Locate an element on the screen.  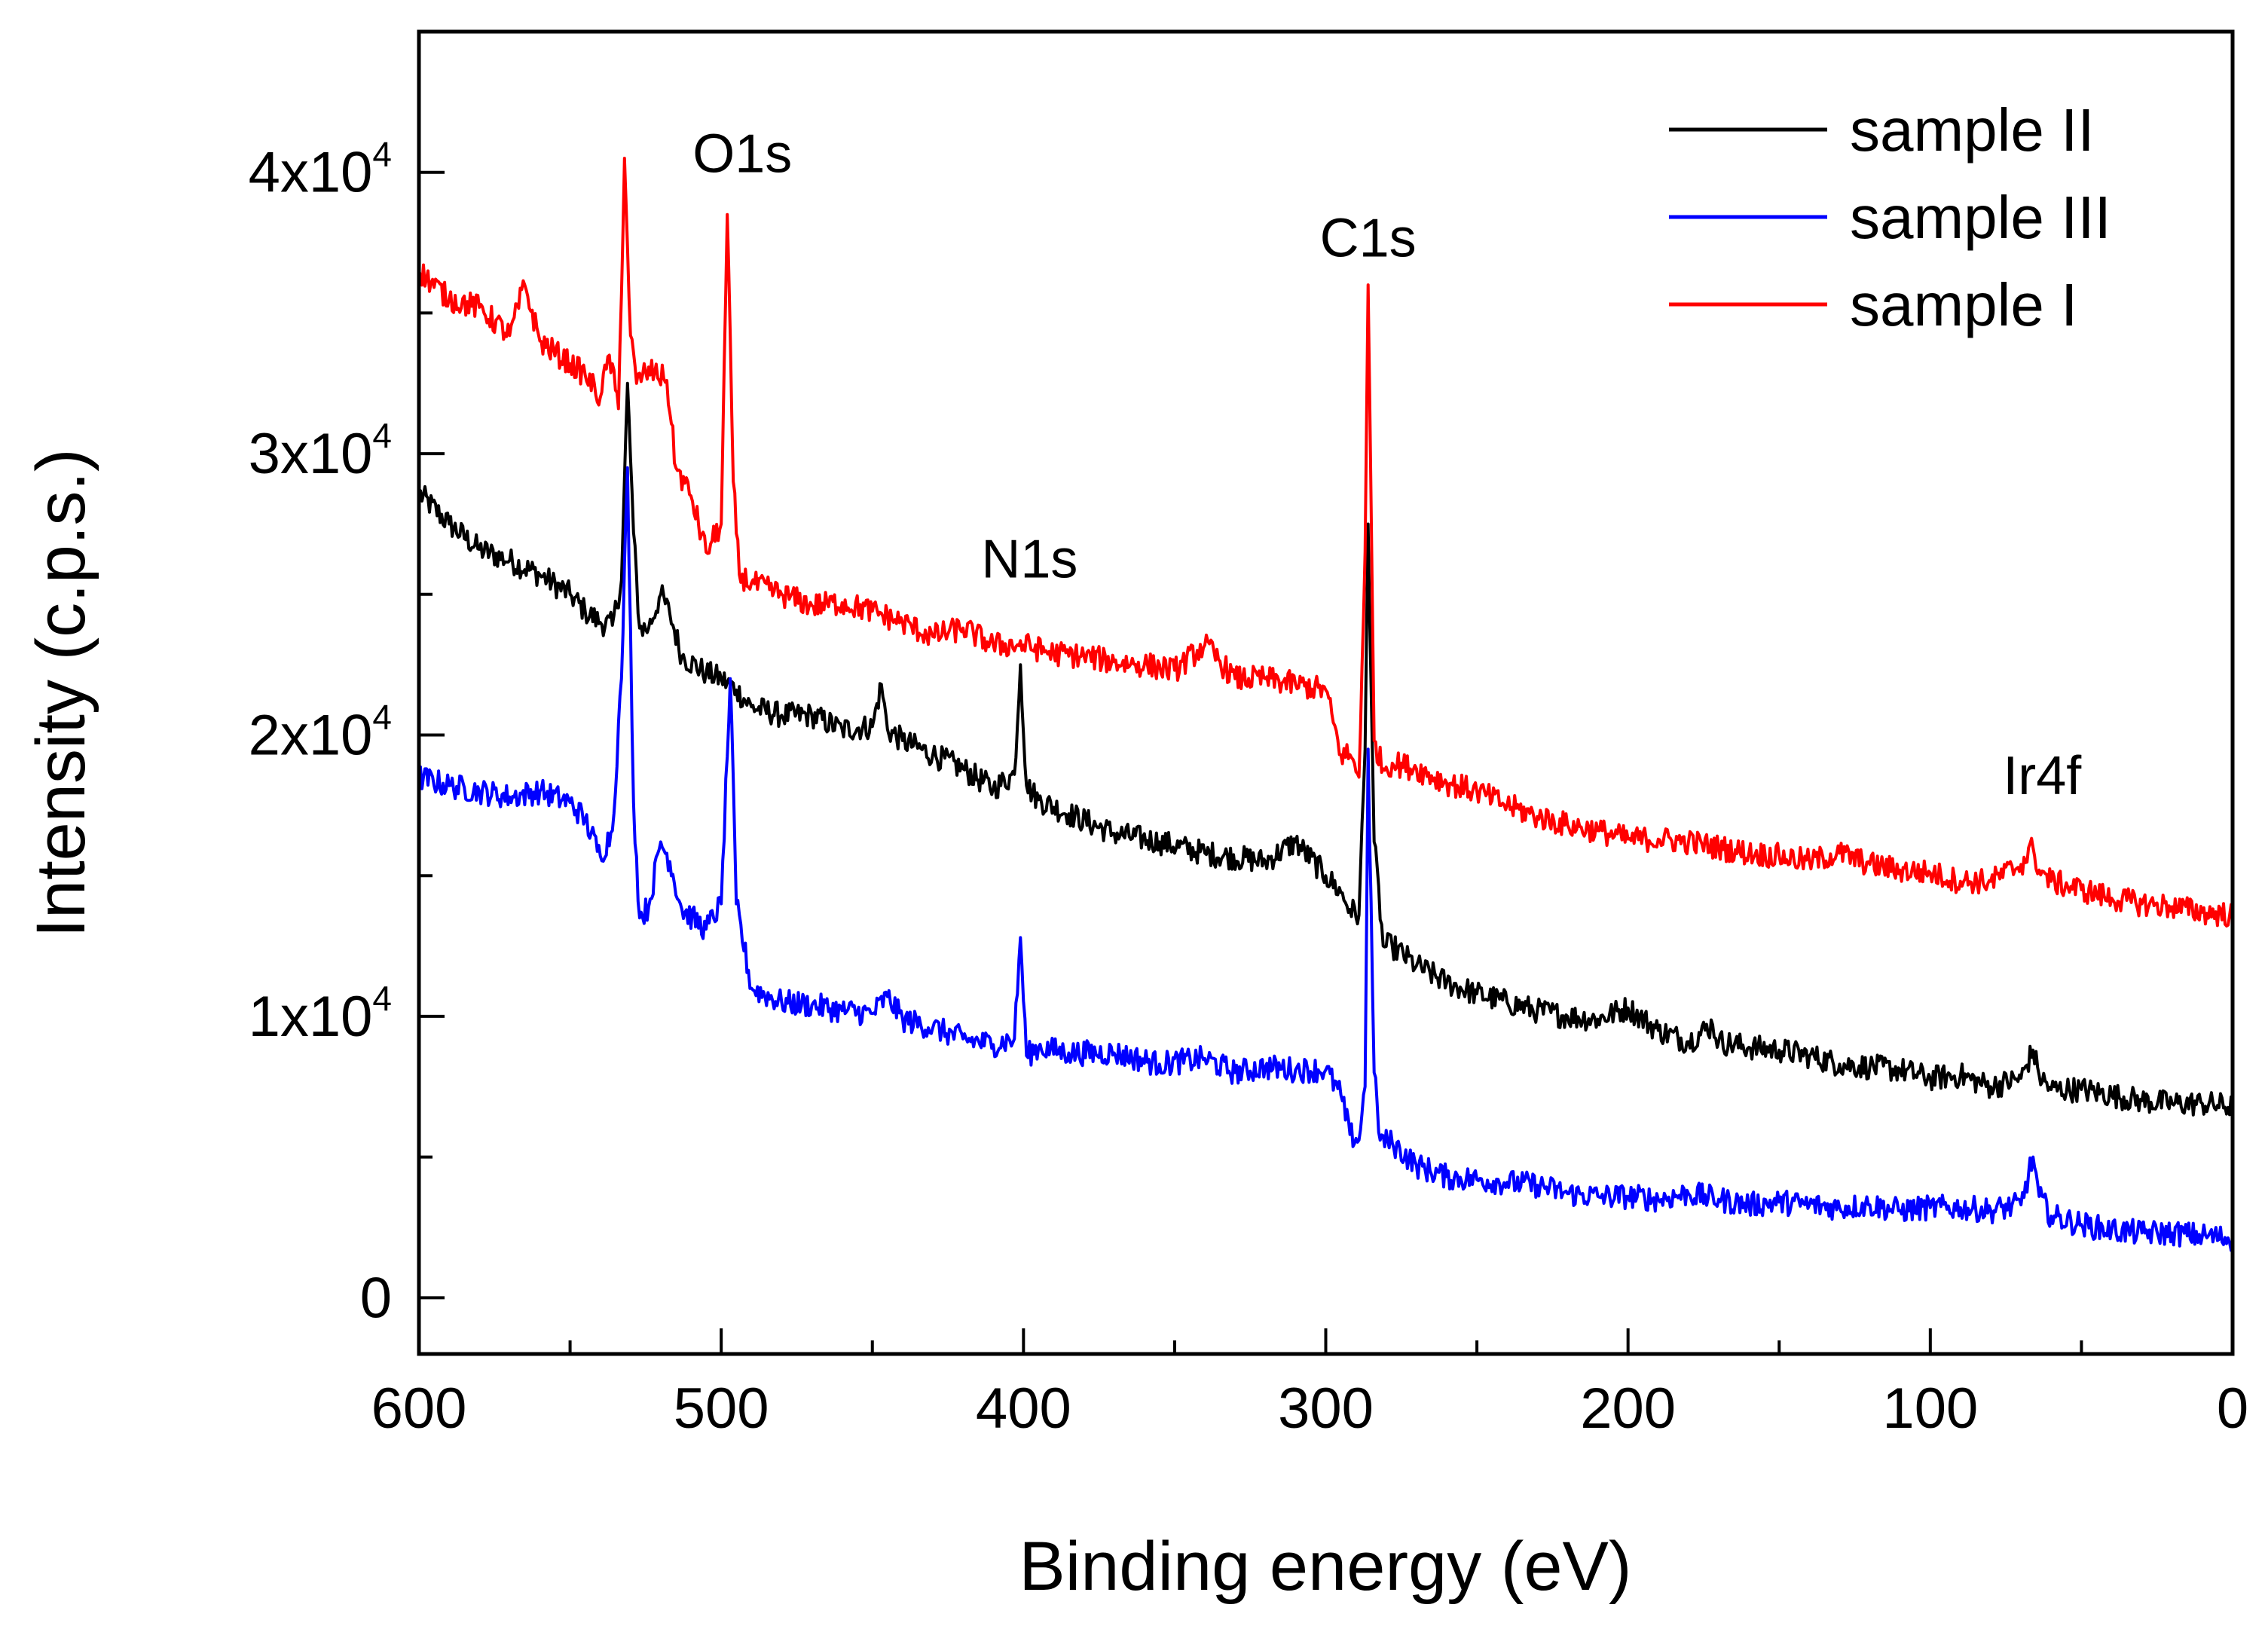
x-tick-label: 300 is located at coordinates (1326, 1409).